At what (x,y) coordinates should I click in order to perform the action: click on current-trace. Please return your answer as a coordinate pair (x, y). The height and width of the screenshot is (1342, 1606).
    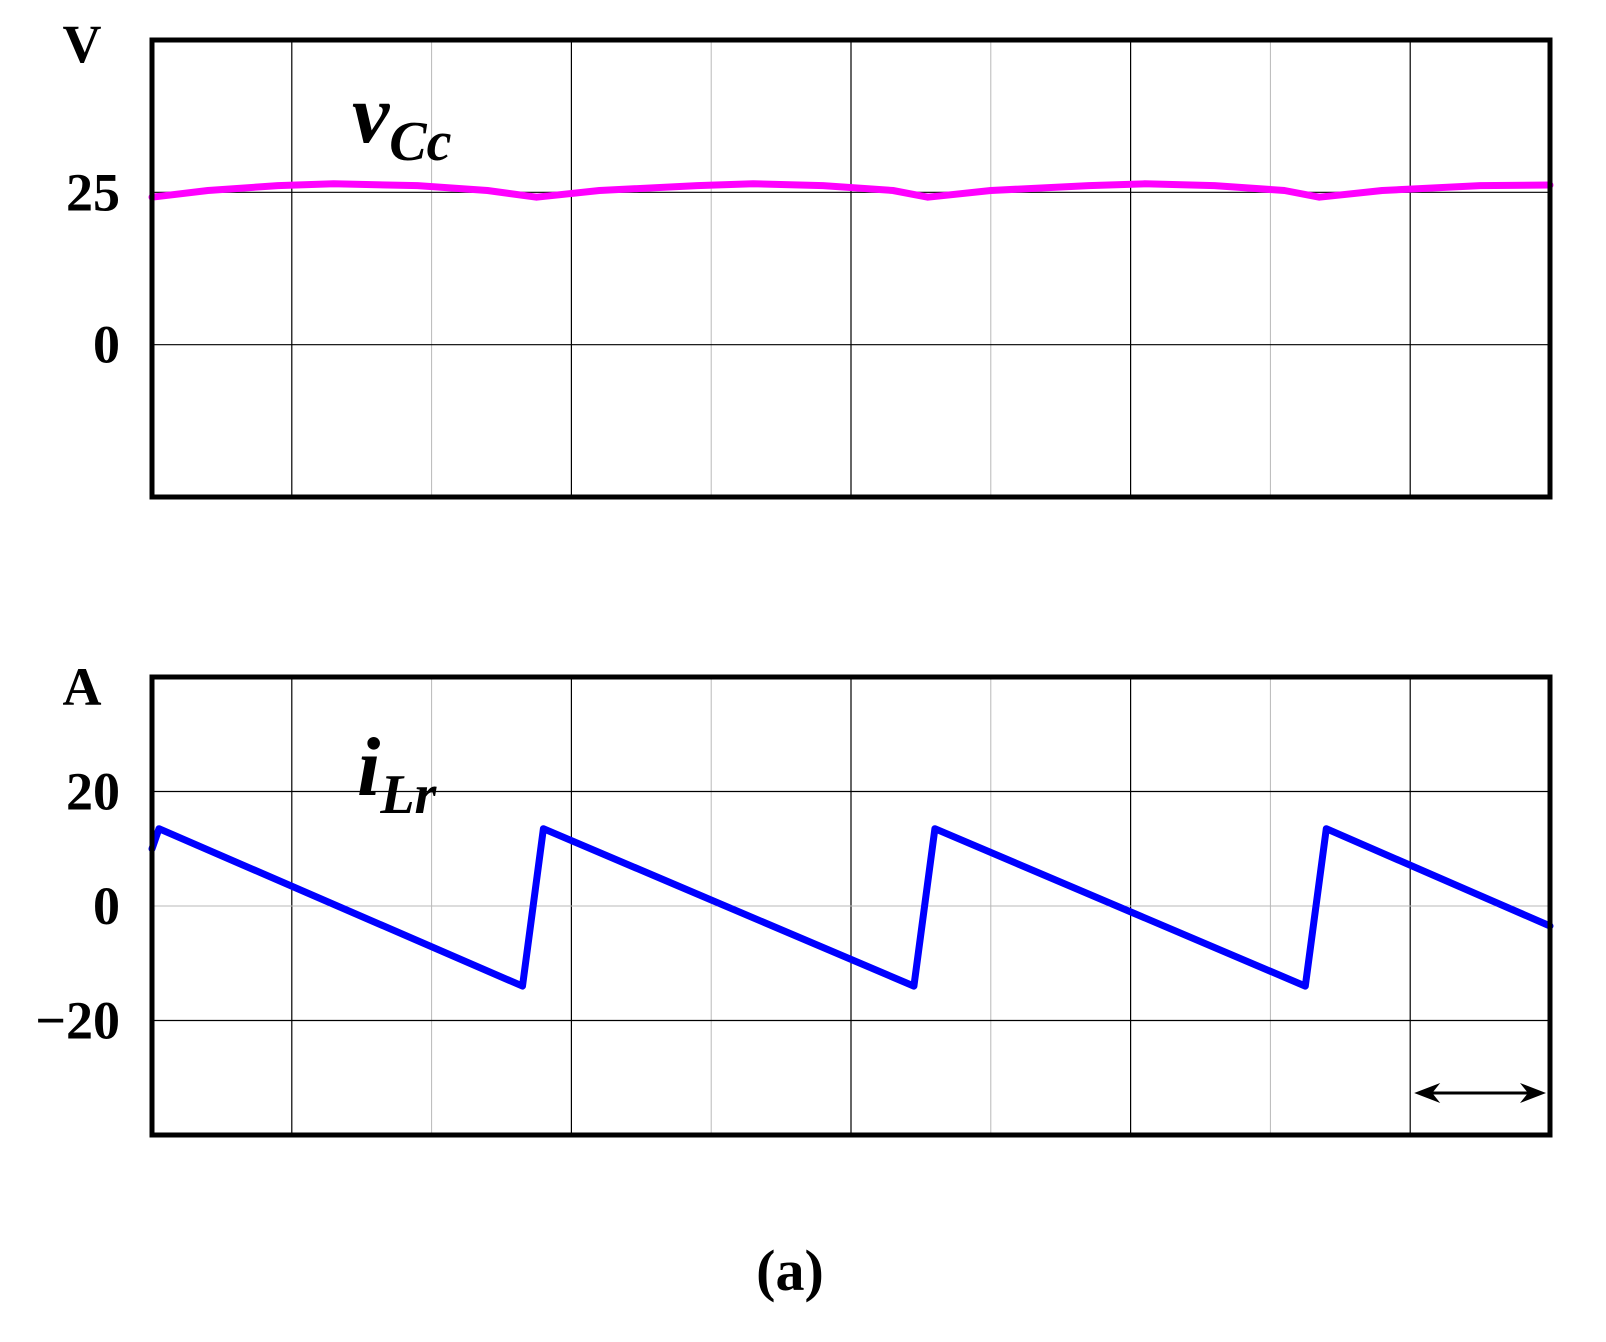
    Looking at the image, I should click on (851, 907).